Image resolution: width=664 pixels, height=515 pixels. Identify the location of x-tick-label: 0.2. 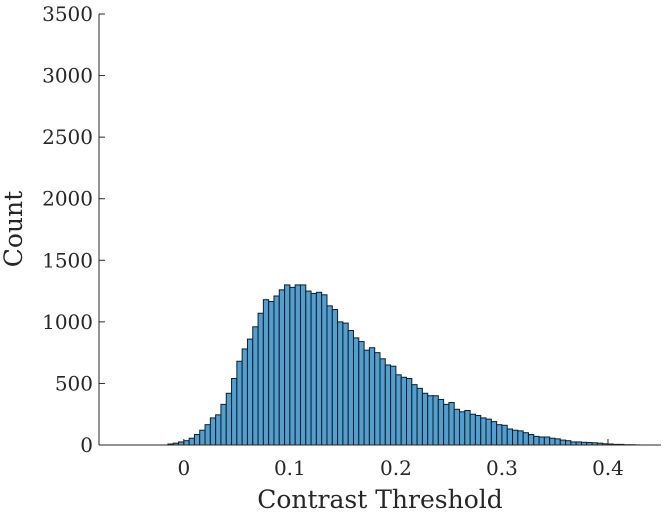
(396, 468).